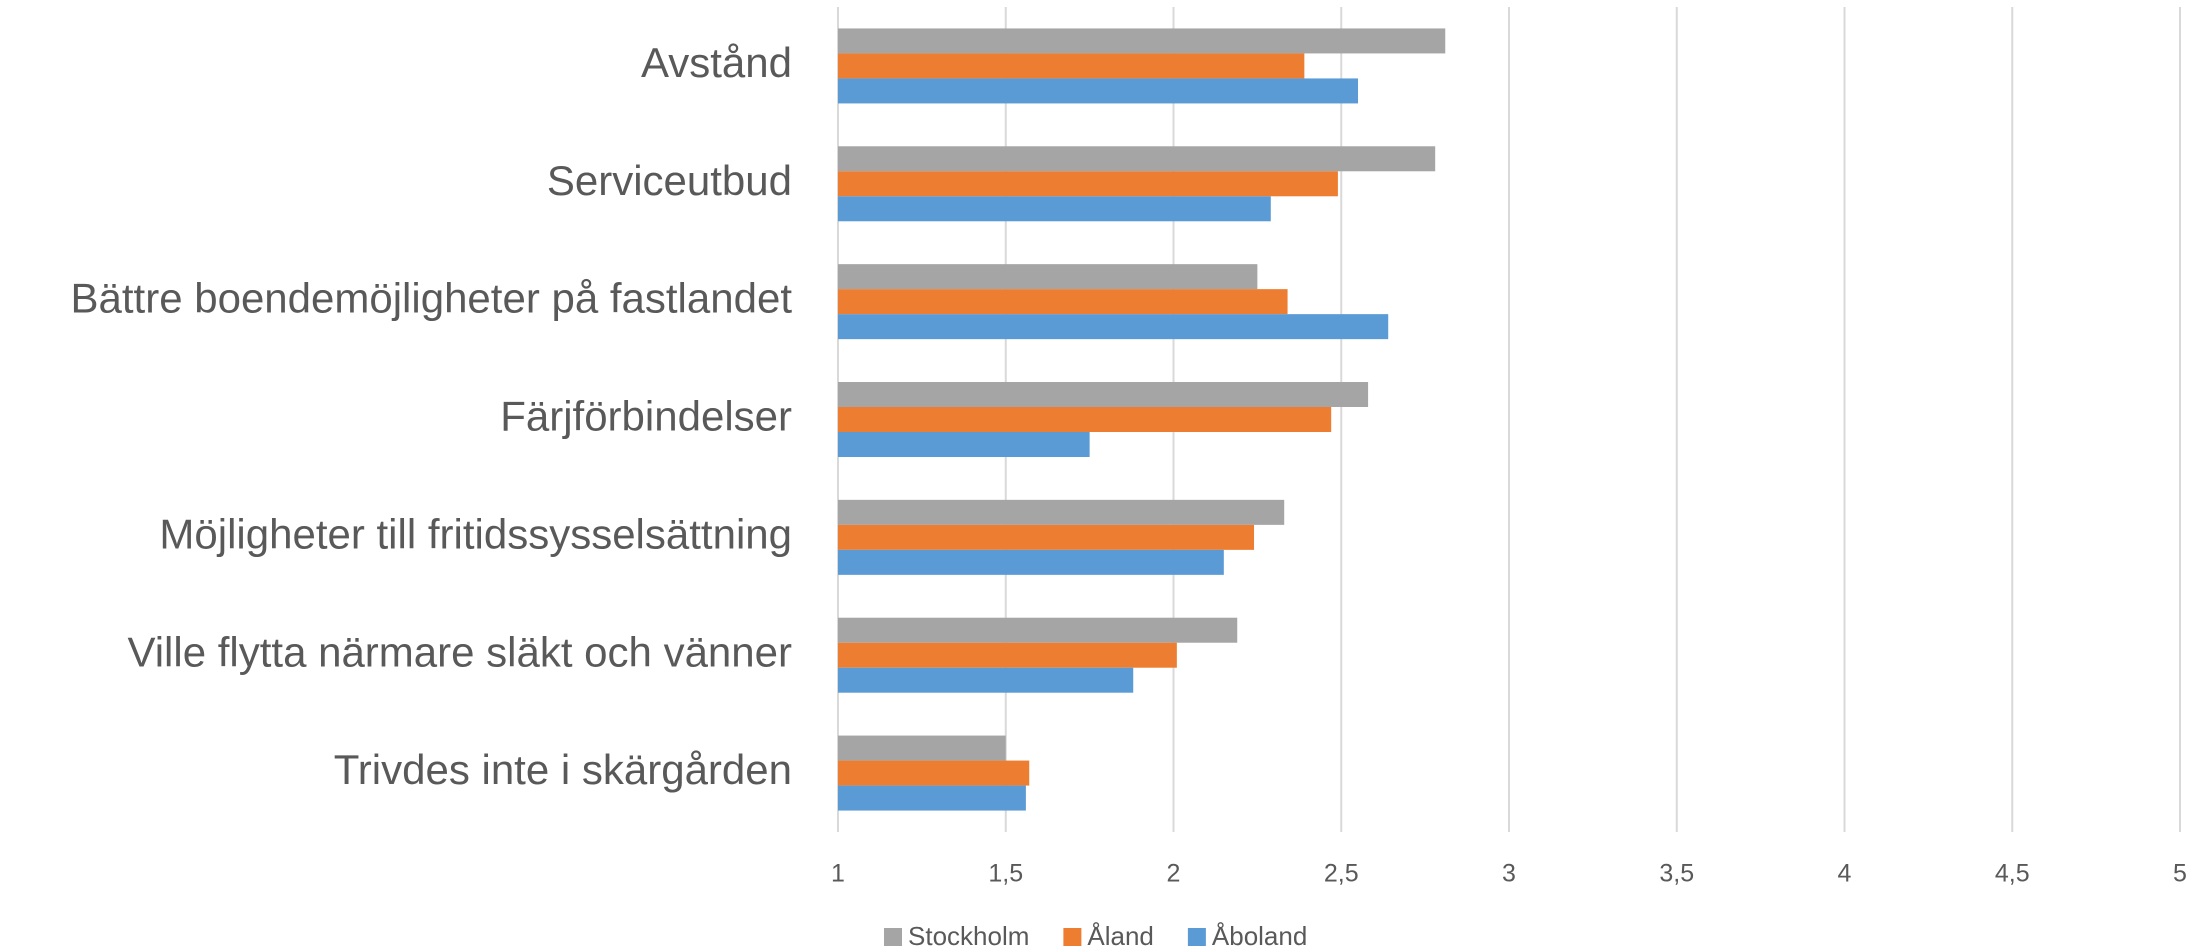 The image size is (2201, 948). I want to click on category-label: Möjligheter till fritidssysselsättning, so click(475, 533).